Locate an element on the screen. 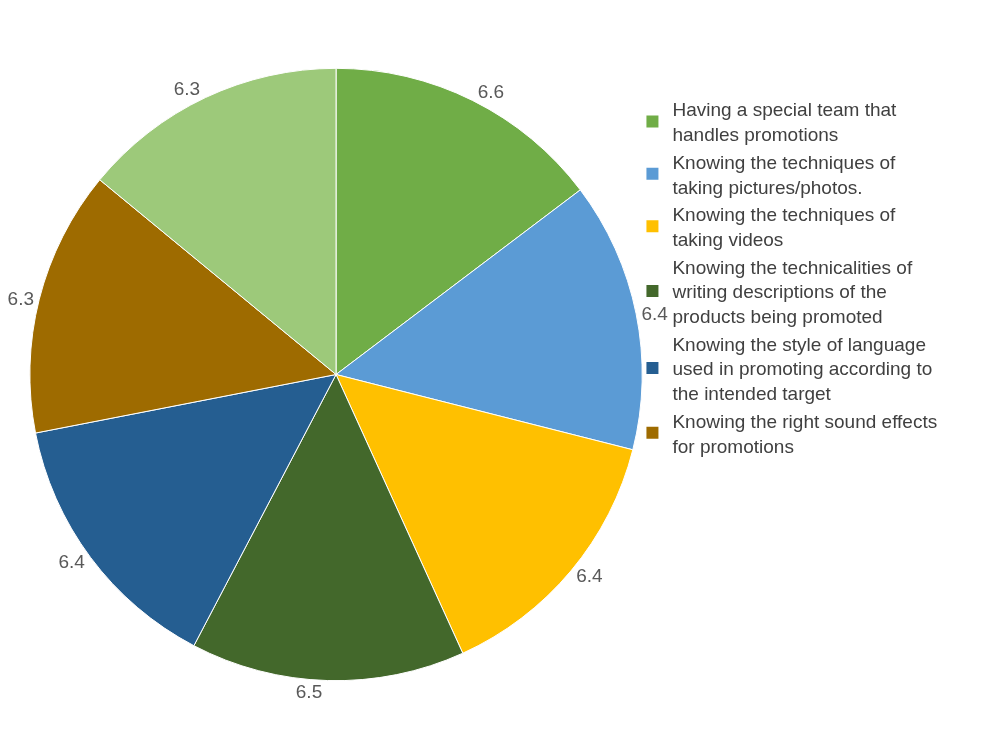  legend-label: Knowing the techniques of taking videos is located at coordinates (784, 227).